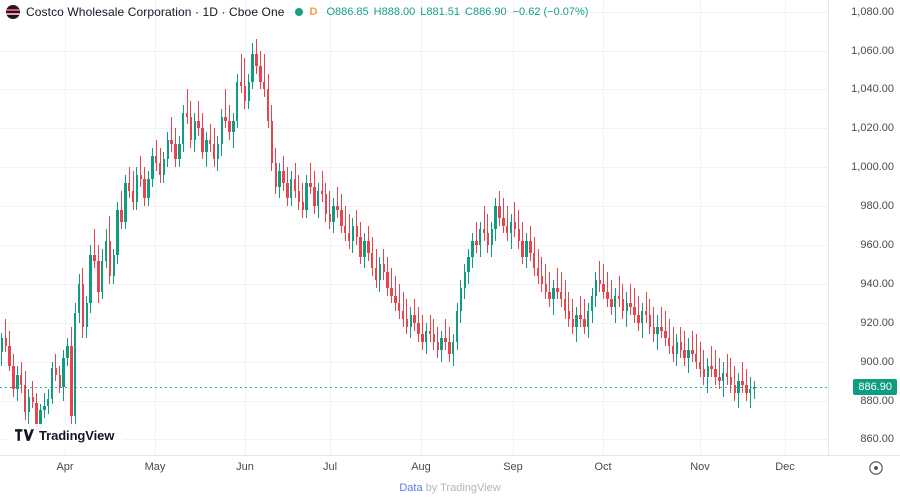 The image size is (900, 498). I want to click on time-axis: Apr May Jun Jul Aug Sep Oct Nov Dec, so click(450, 467).